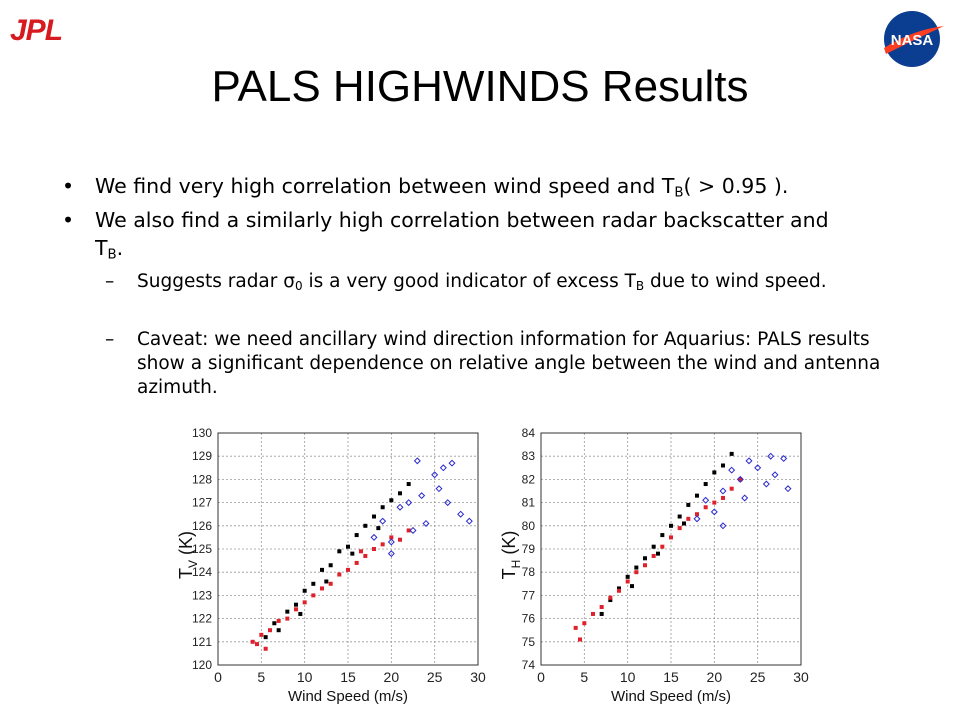 This screenshot has height=720, width=960. I want to click on nasa-swoosh, so click(914, 40).